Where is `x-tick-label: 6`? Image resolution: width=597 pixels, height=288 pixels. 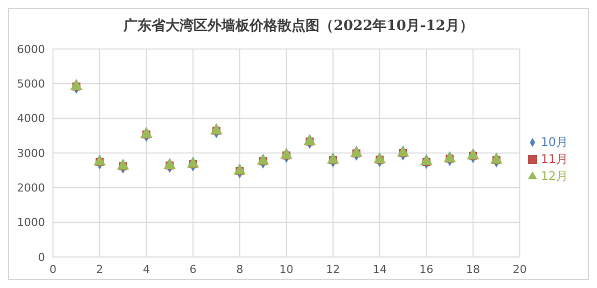 x-tick-label: 6 is located at coordinates (193, 269).